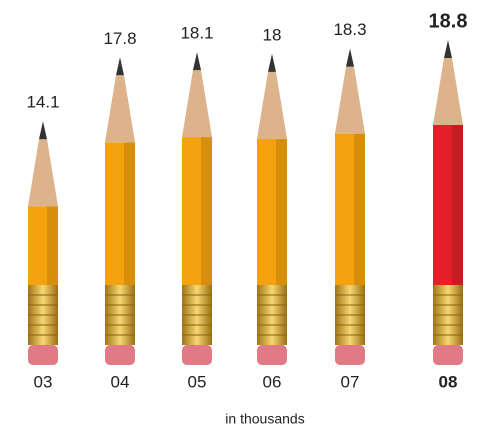  What do you see at coordinates (43, 381) in the screenshot?
I see `x-tick-label: 03` at bounding box center [43, 381].